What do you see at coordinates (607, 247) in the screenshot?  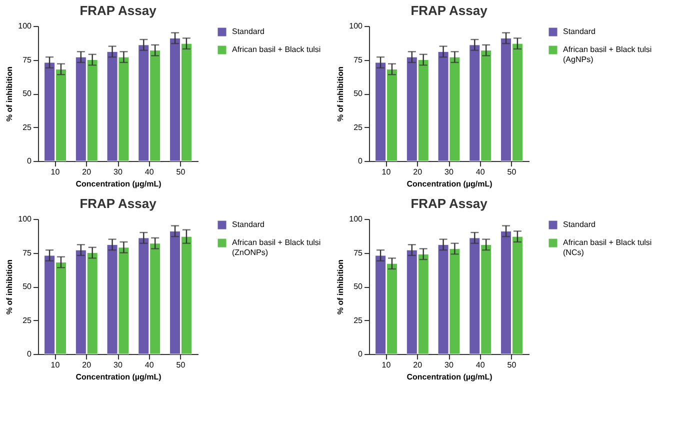 I see `legend-label: African basil + Black tulsi (NCs)` at bounding box center [607, 247].